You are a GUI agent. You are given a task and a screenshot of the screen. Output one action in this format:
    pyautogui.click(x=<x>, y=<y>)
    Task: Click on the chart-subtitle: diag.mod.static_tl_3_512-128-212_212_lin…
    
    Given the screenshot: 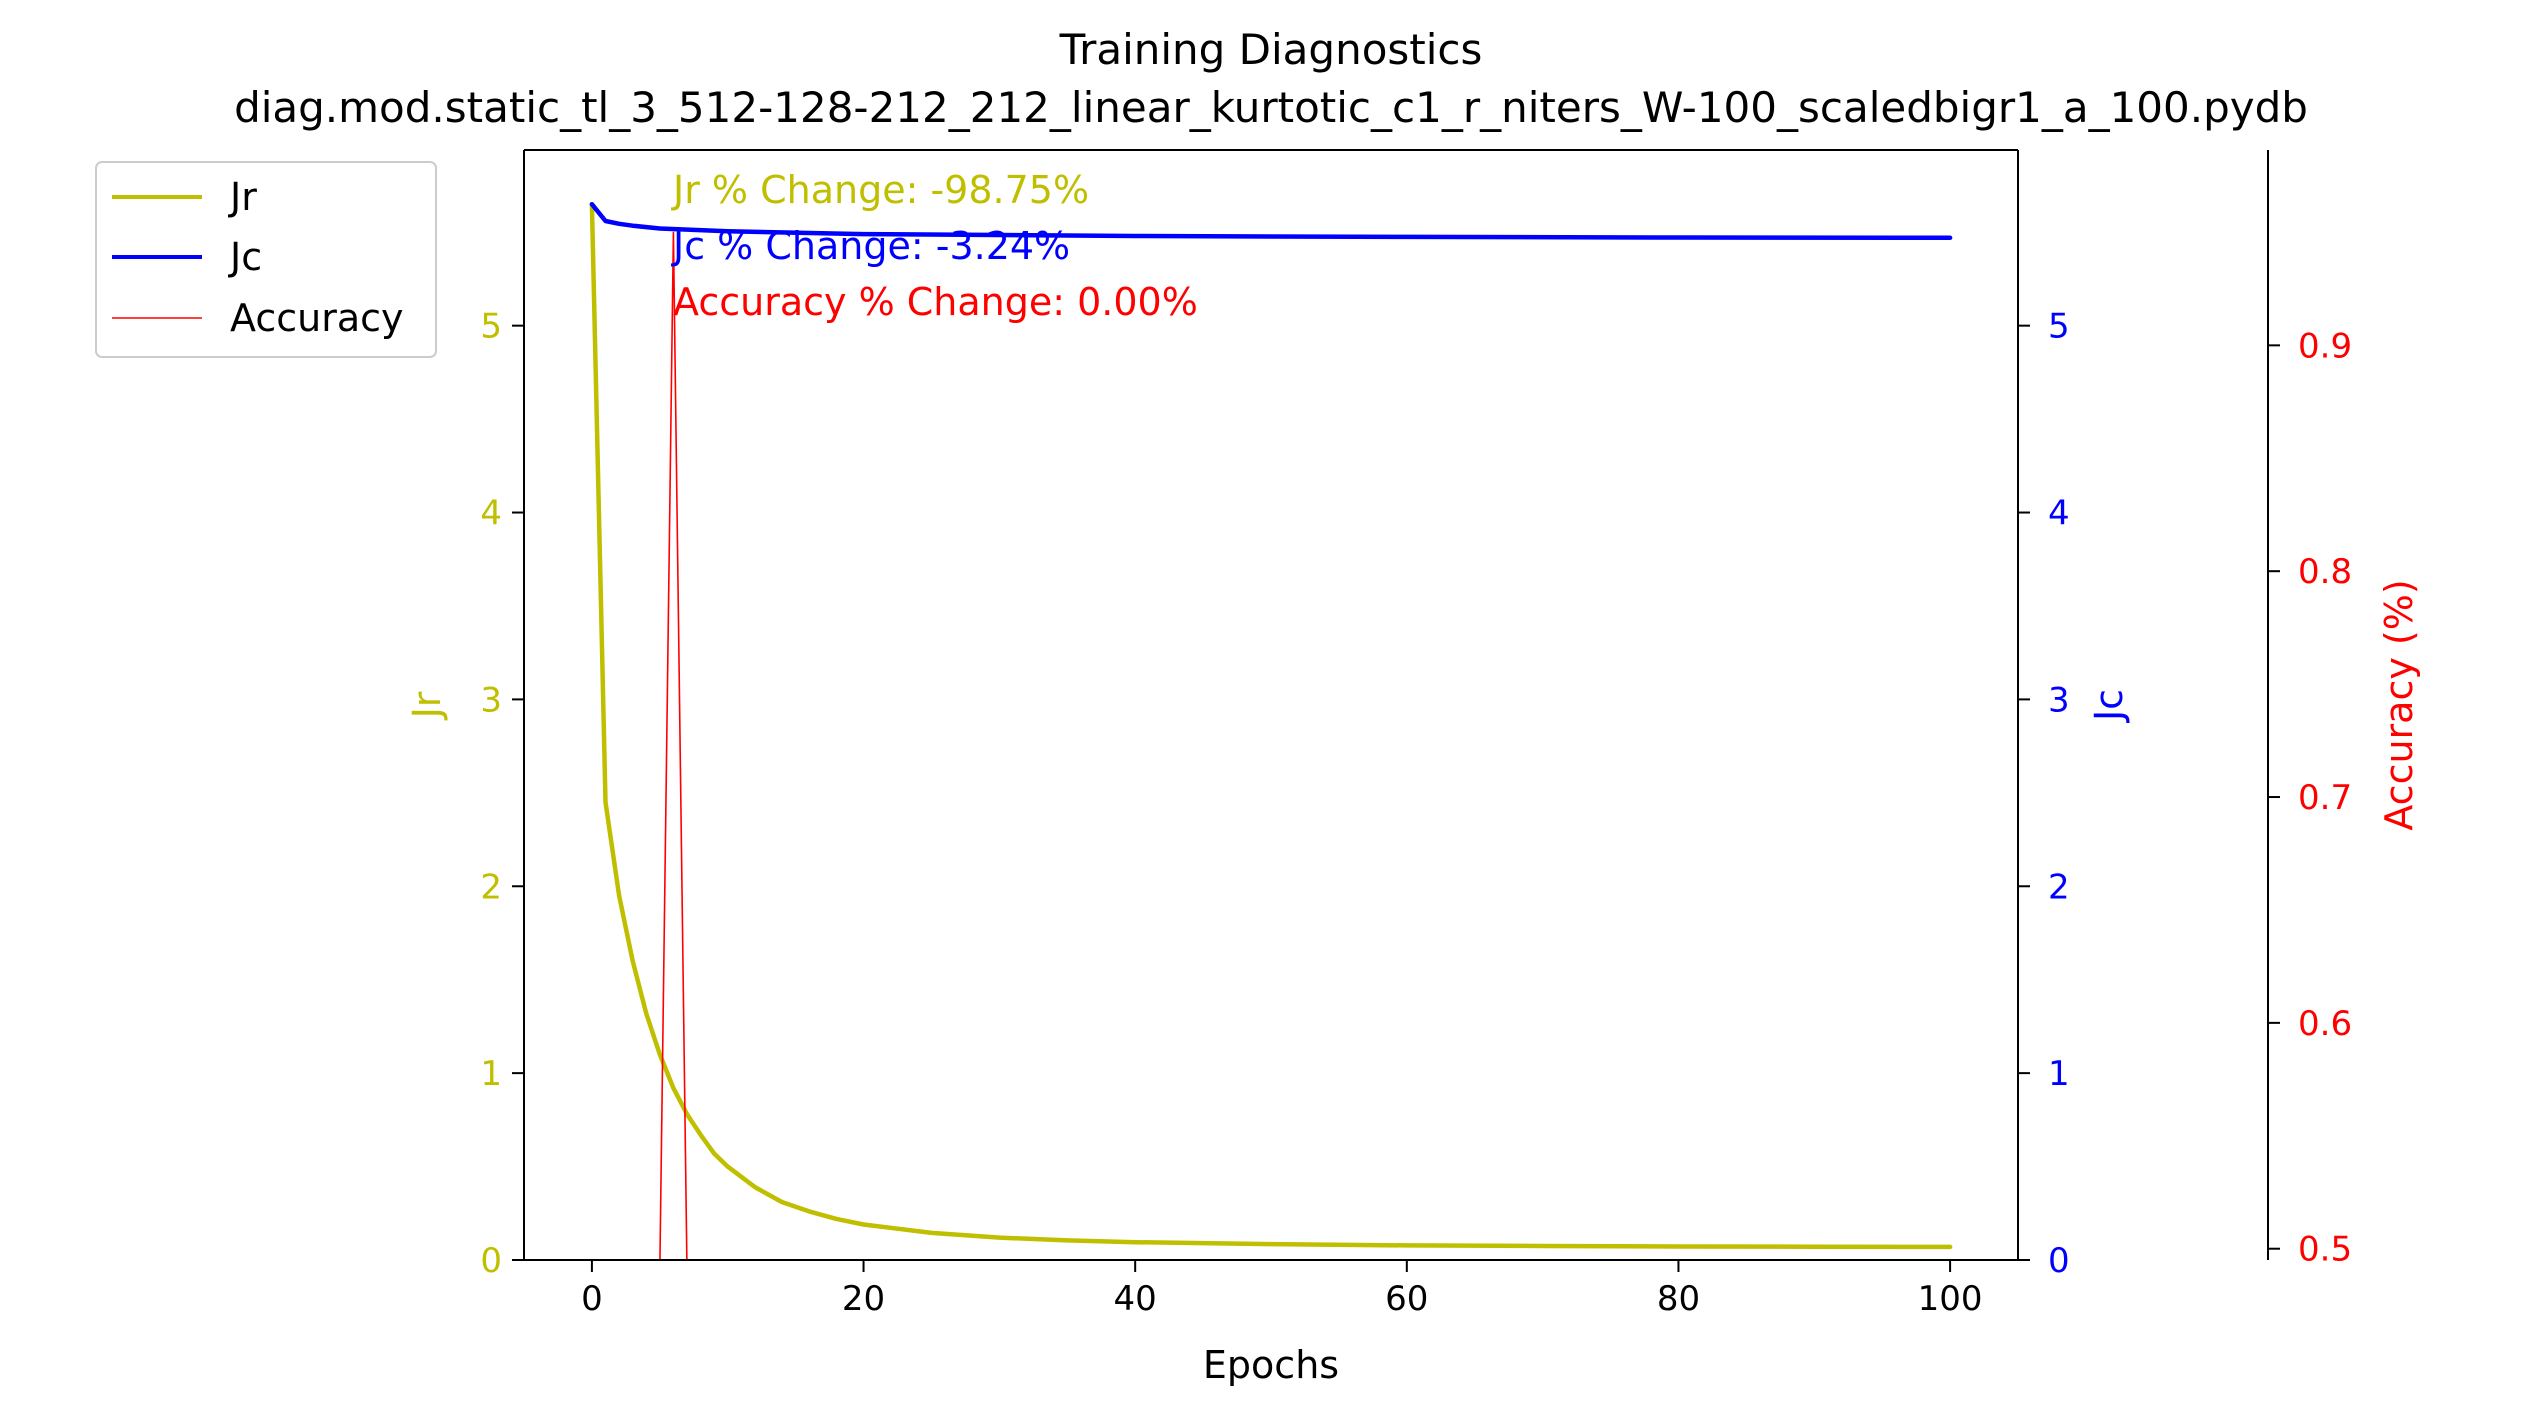 What is the action you would take?
    pyautogui.click(x=1271, y=107)
    